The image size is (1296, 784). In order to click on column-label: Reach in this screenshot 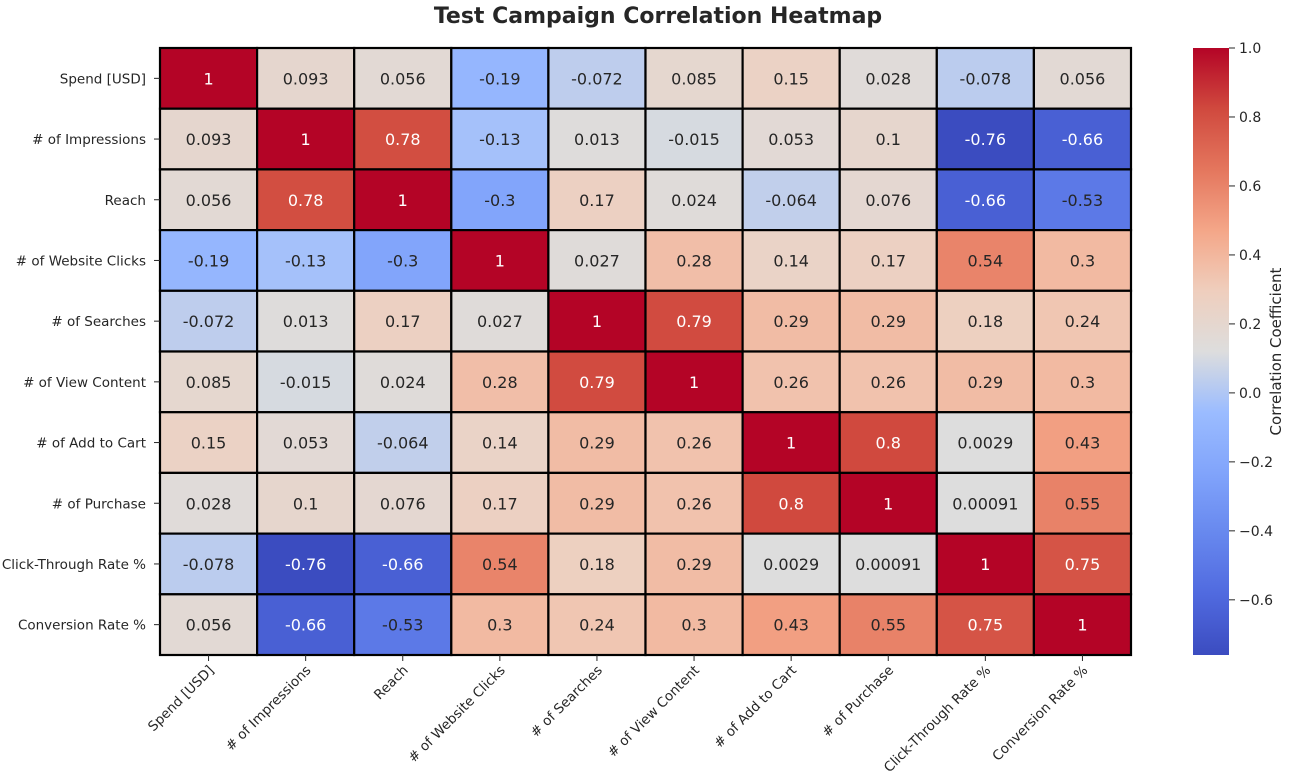, I will do `click(391, 683)`.